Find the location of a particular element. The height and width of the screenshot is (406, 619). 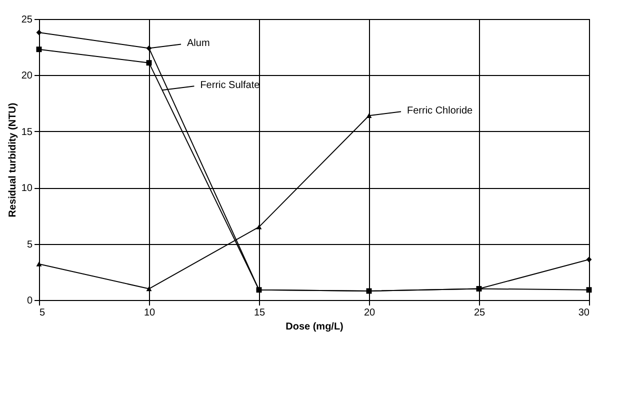

legend-label: Ferric Sulfate is located at coordinates (230, 86).